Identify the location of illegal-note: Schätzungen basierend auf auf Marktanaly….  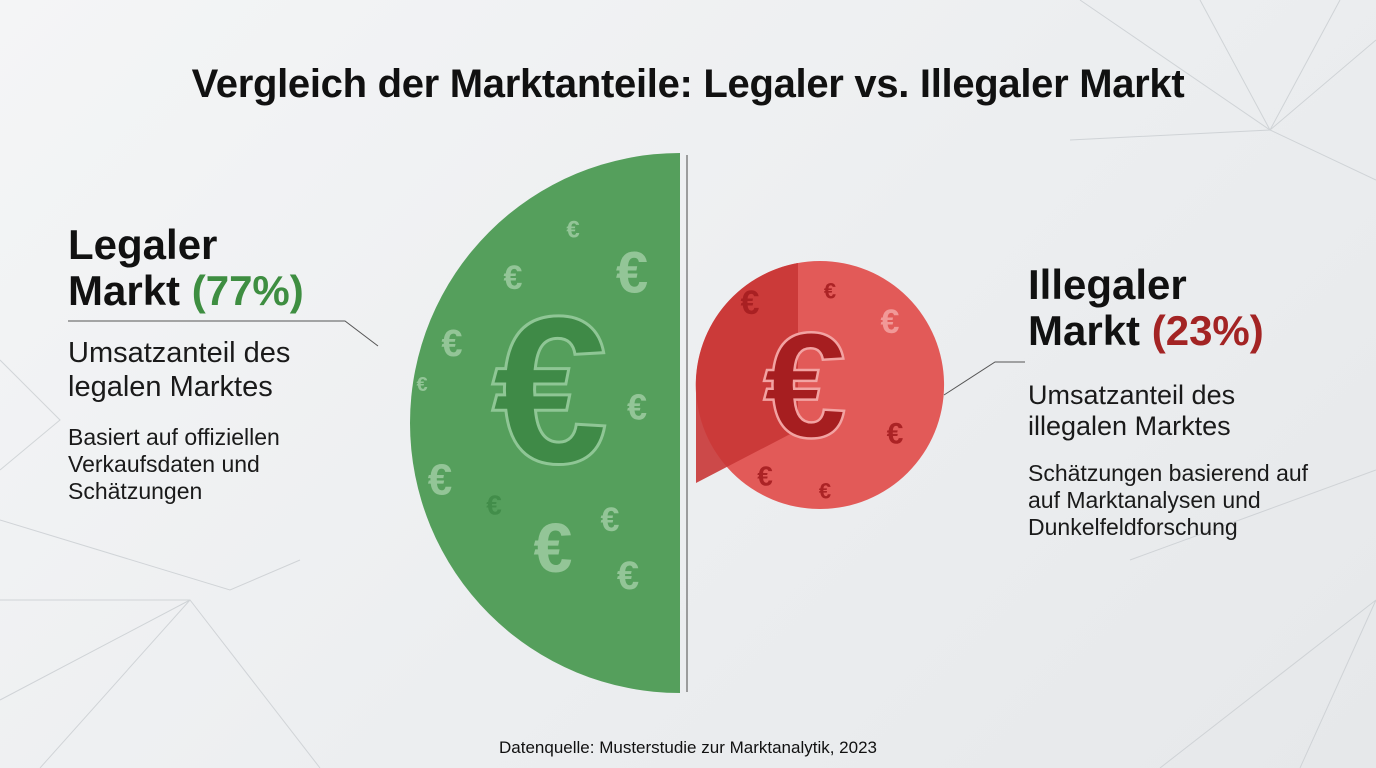
(1193, 500).